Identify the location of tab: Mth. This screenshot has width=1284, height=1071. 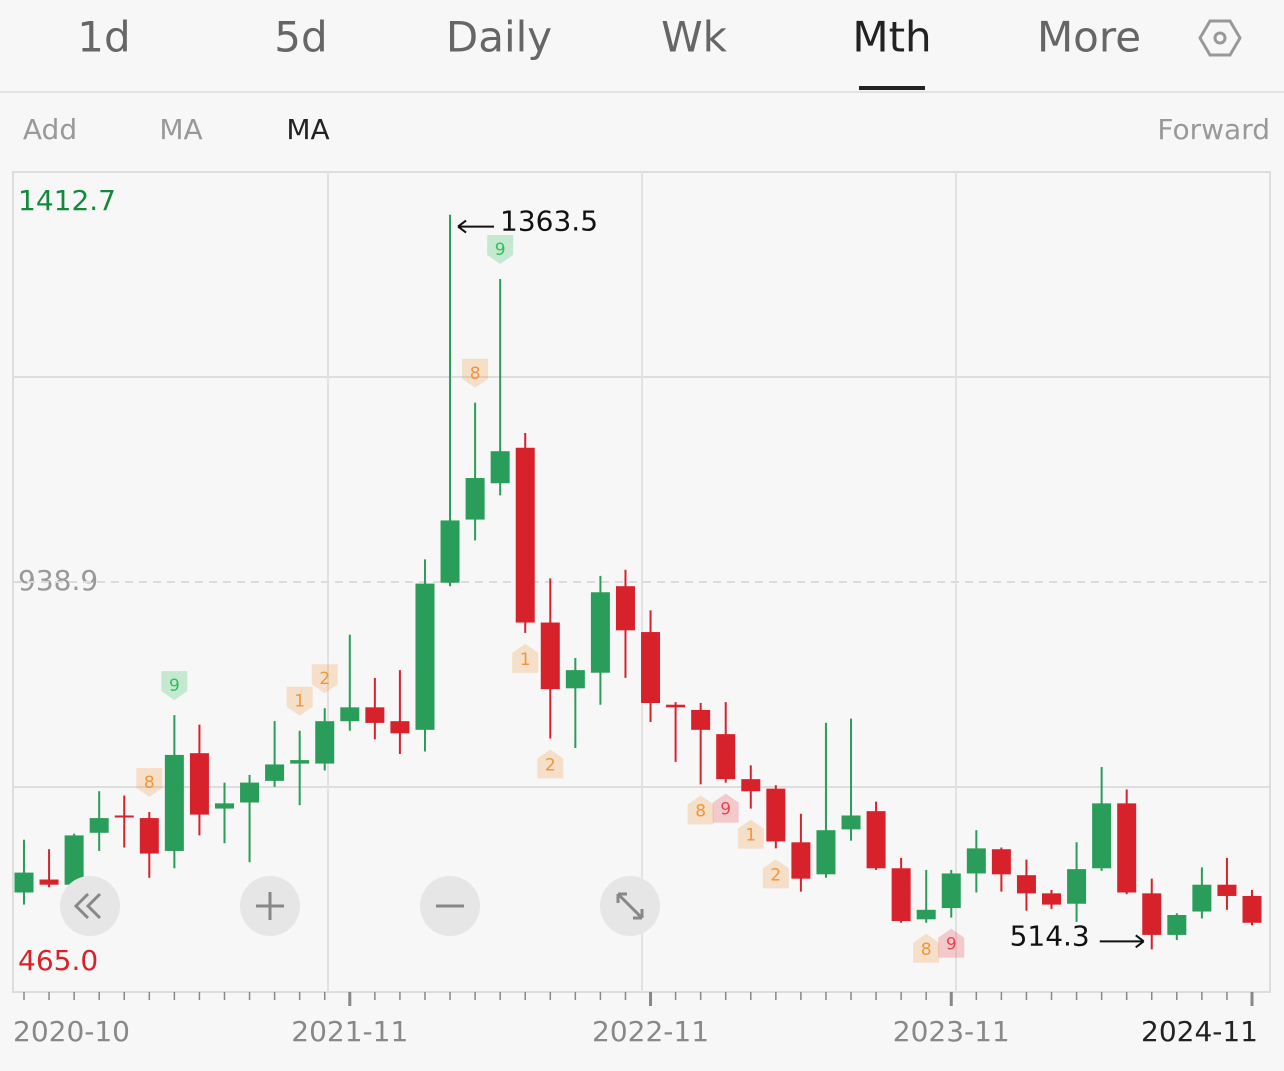
(891, 37).